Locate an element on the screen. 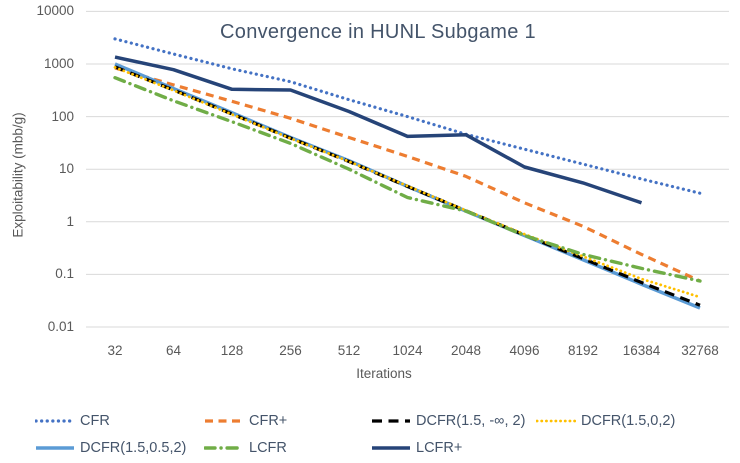 Image resolution: width=740 pixels, height=463 pixels. y-tick-label: 0.01 is located at coordinates (60, 326).